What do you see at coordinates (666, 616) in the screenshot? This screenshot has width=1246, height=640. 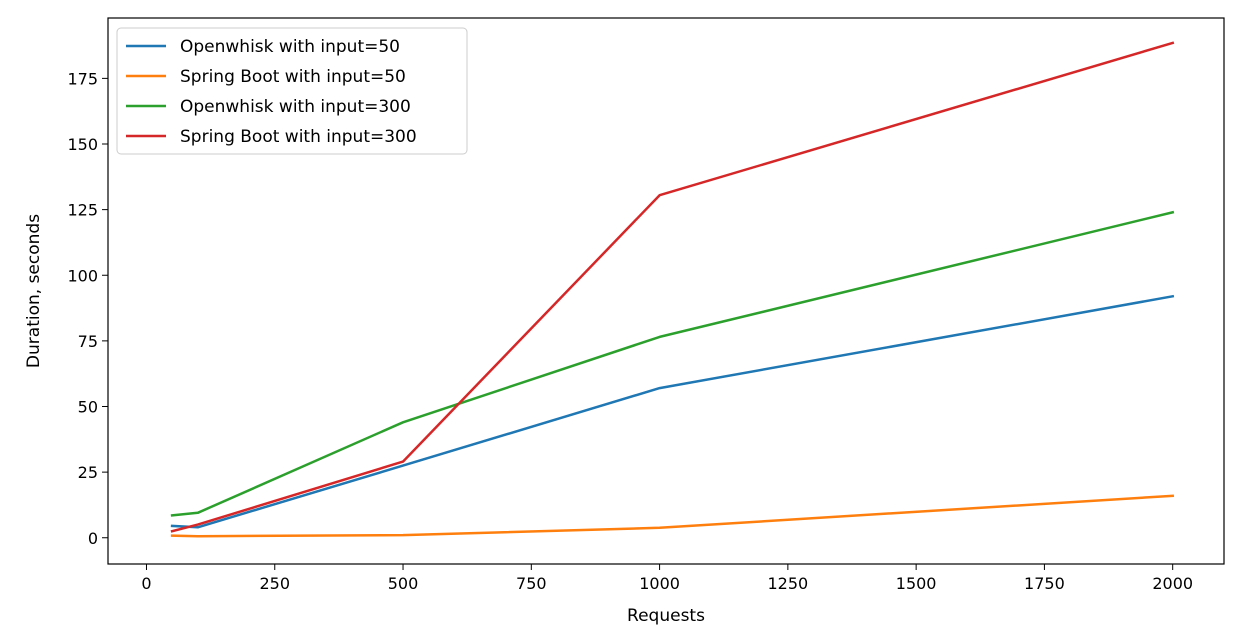 I see `x-axis-title: Requests` at bounding box center [666, 616].